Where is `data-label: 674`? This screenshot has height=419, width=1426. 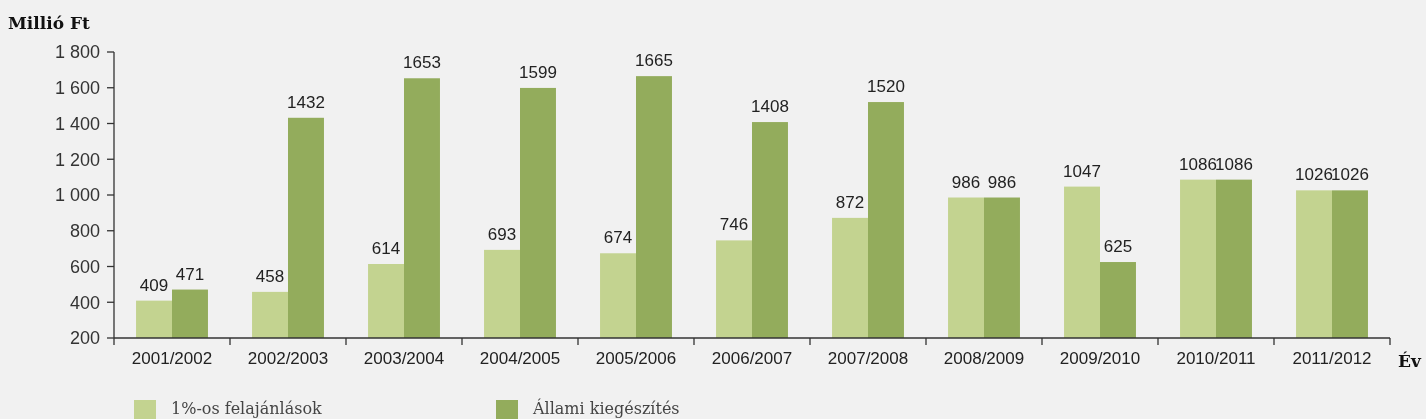
data-label: 674 is located at coordinates (618, 238).